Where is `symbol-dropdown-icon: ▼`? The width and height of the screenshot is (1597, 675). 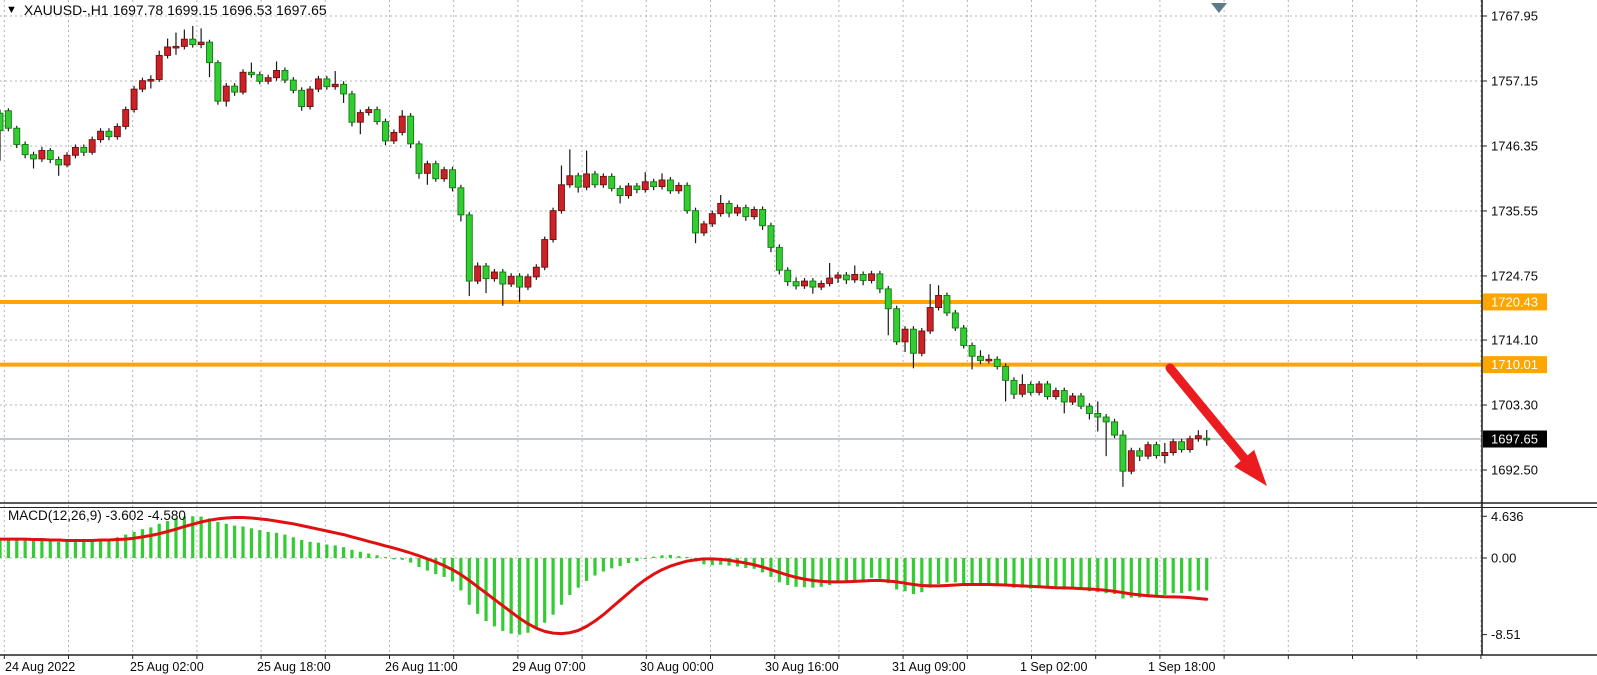 symbol-dropdown-icon: ▼ is located at coordinates (11, 9).